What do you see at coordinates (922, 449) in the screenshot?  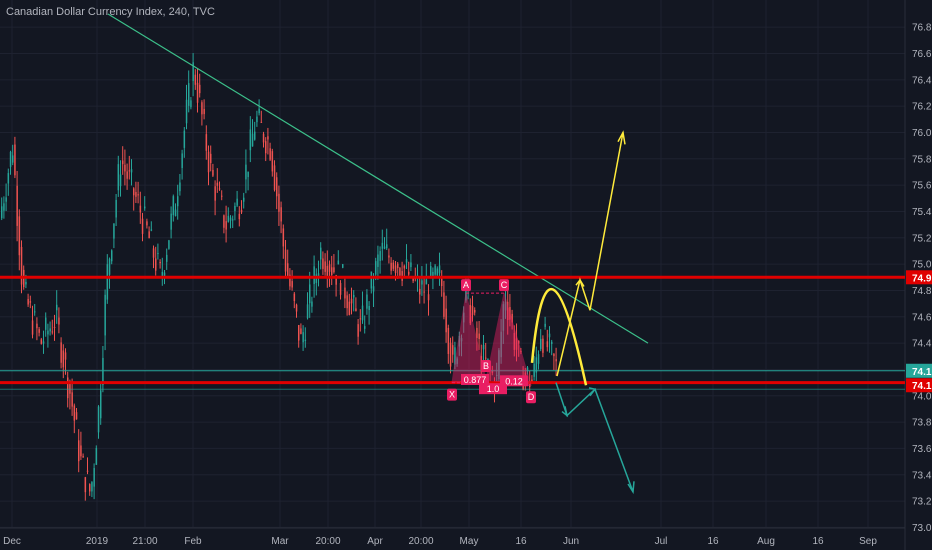 I see `y-tick-label: 73.6` at bounding box center [922, 449].